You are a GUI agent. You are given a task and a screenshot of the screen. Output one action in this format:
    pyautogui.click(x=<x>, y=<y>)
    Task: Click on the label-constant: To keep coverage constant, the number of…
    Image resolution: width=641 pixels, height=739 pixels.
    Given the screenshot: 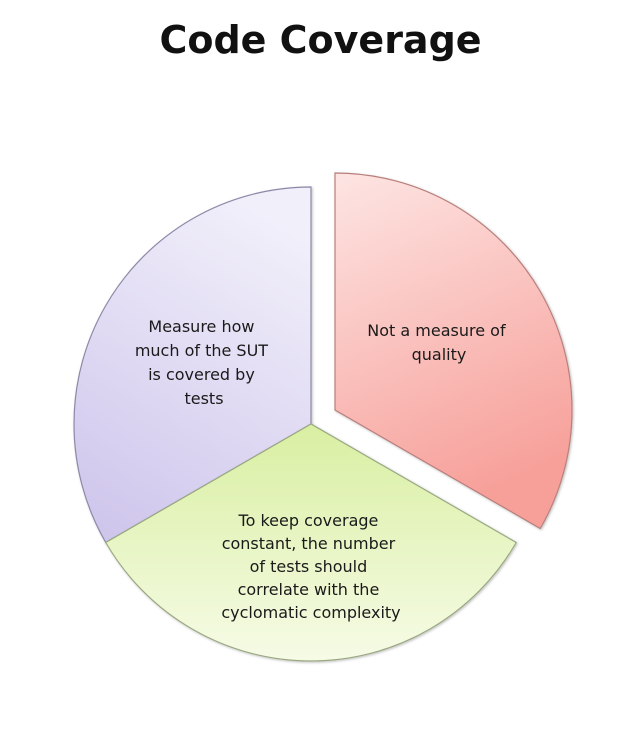 What is the action you would take?
    pyautogui.click(x=310, y=566)
    